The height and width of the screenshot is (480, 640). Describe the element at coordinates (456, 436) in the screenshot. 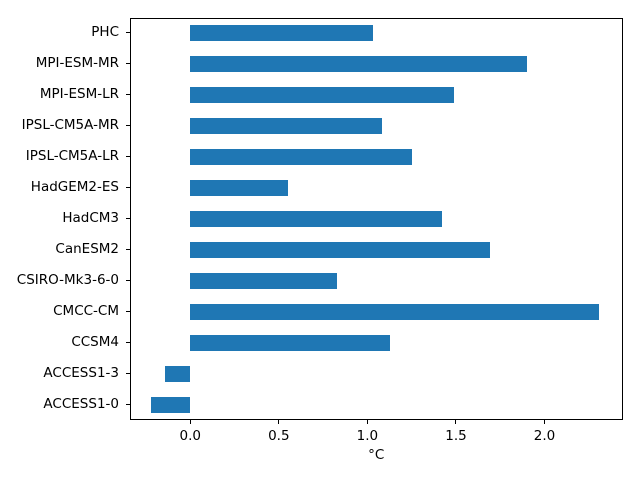

I see `x-tick-label: 1.5` at that location.